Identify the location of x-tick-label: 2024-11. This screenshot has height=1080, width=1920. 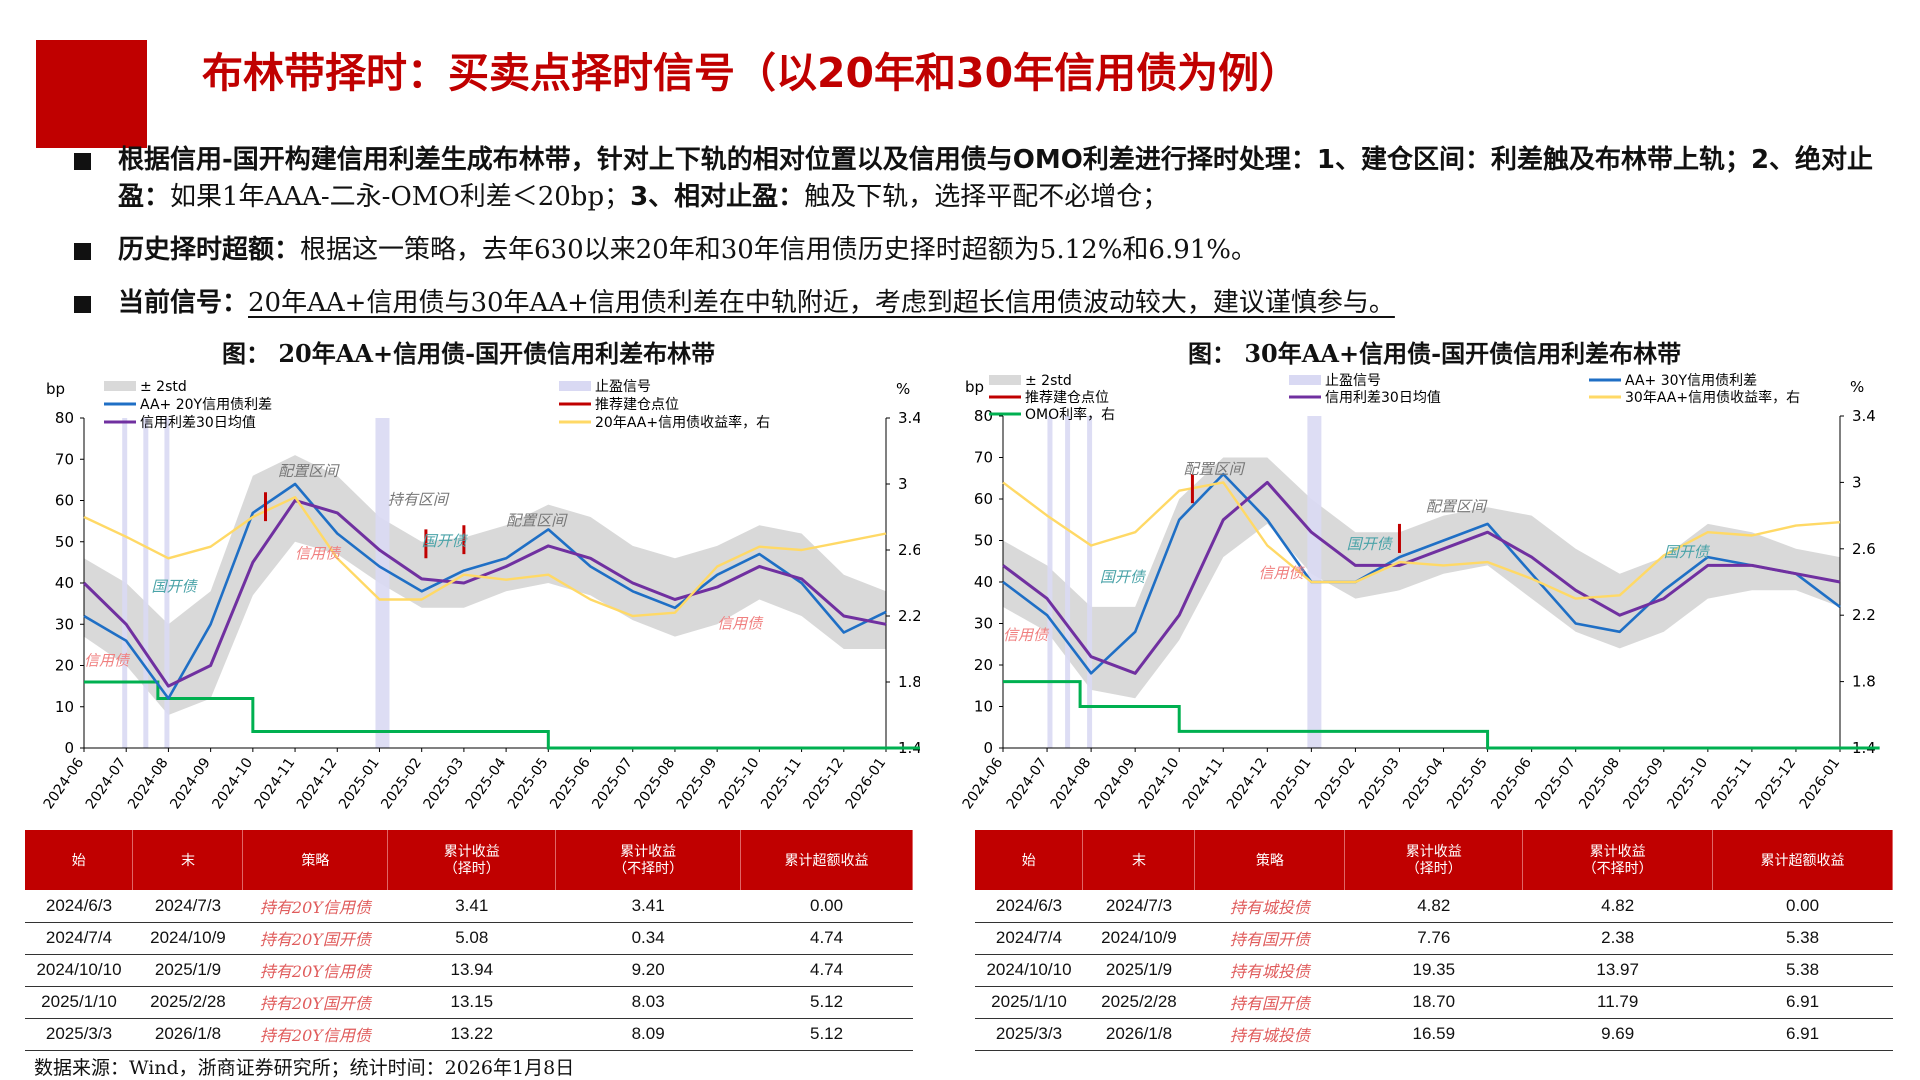
(1203, 783).